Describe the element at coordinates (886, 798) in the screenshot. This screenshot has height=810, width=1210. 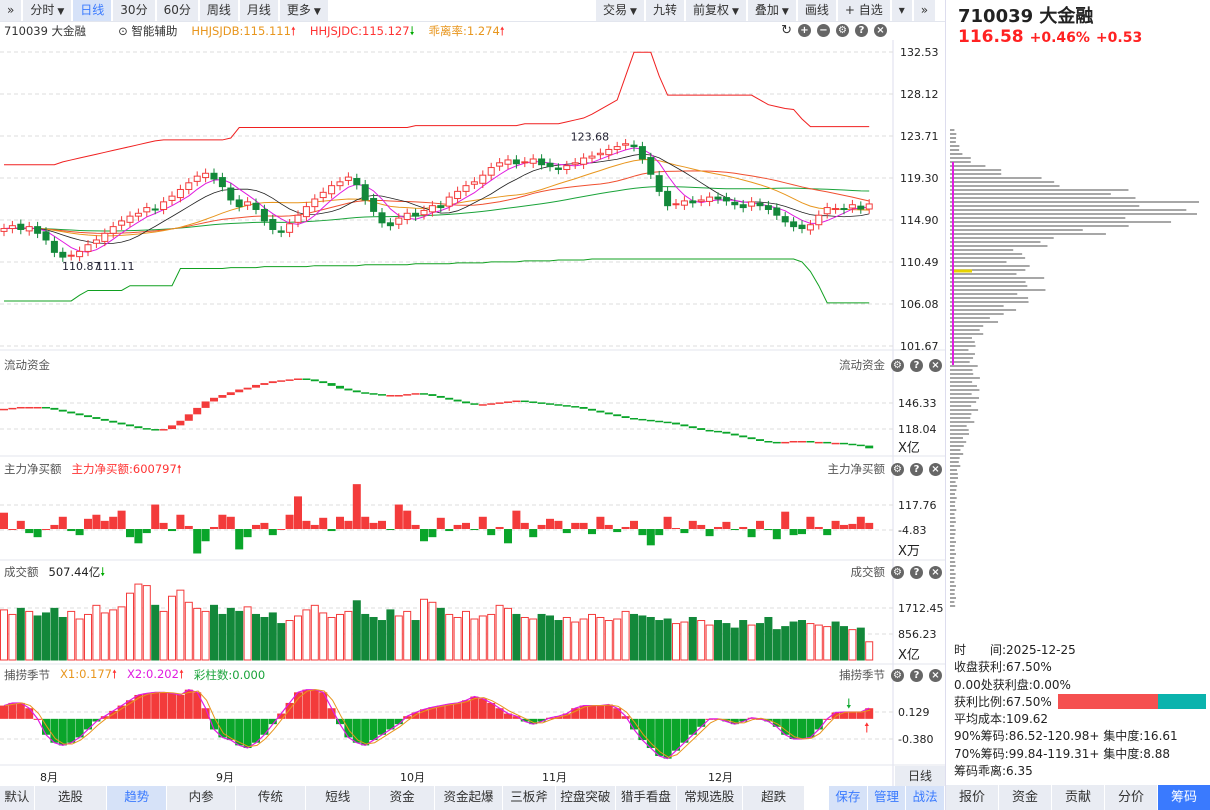
I see `bottom-action-1: 管理` at that location.